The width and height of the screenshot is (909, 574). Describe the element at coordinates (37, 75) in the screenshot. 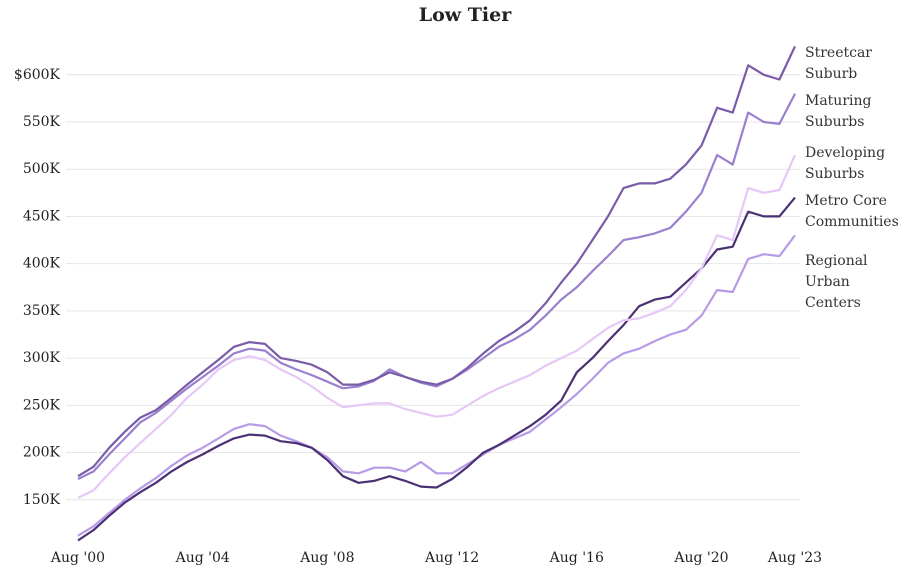

I see `y-tick-label: $600K` at that location.